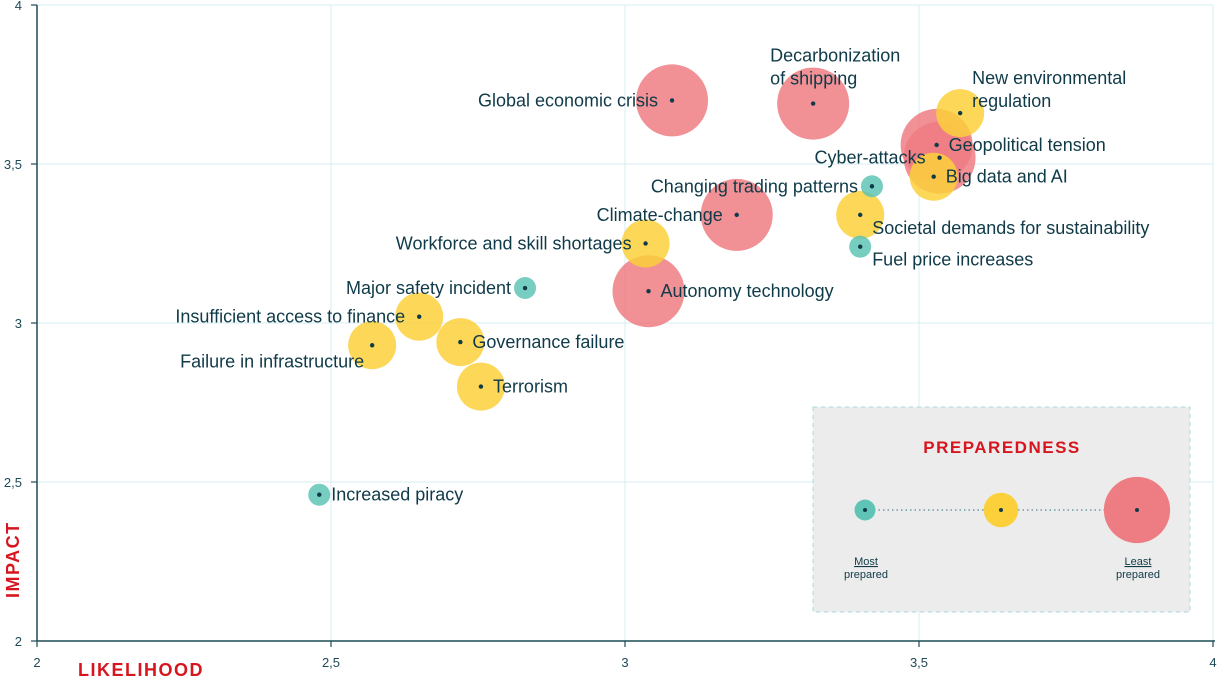 The height and width of the screenshot is (682, 1217). I want to click on bubble-label: Increased piracy, so click(397, 495).